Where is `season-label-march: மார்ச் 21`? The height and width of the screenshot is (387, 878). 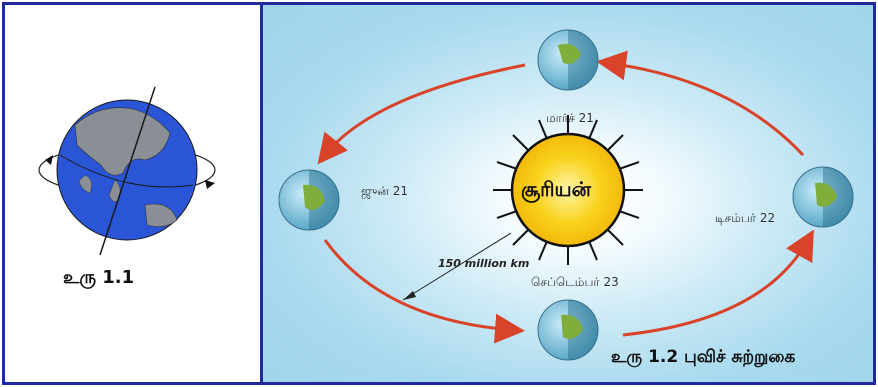
season-label-march: மார்ச் 21 is located at coordinates (570, 118).